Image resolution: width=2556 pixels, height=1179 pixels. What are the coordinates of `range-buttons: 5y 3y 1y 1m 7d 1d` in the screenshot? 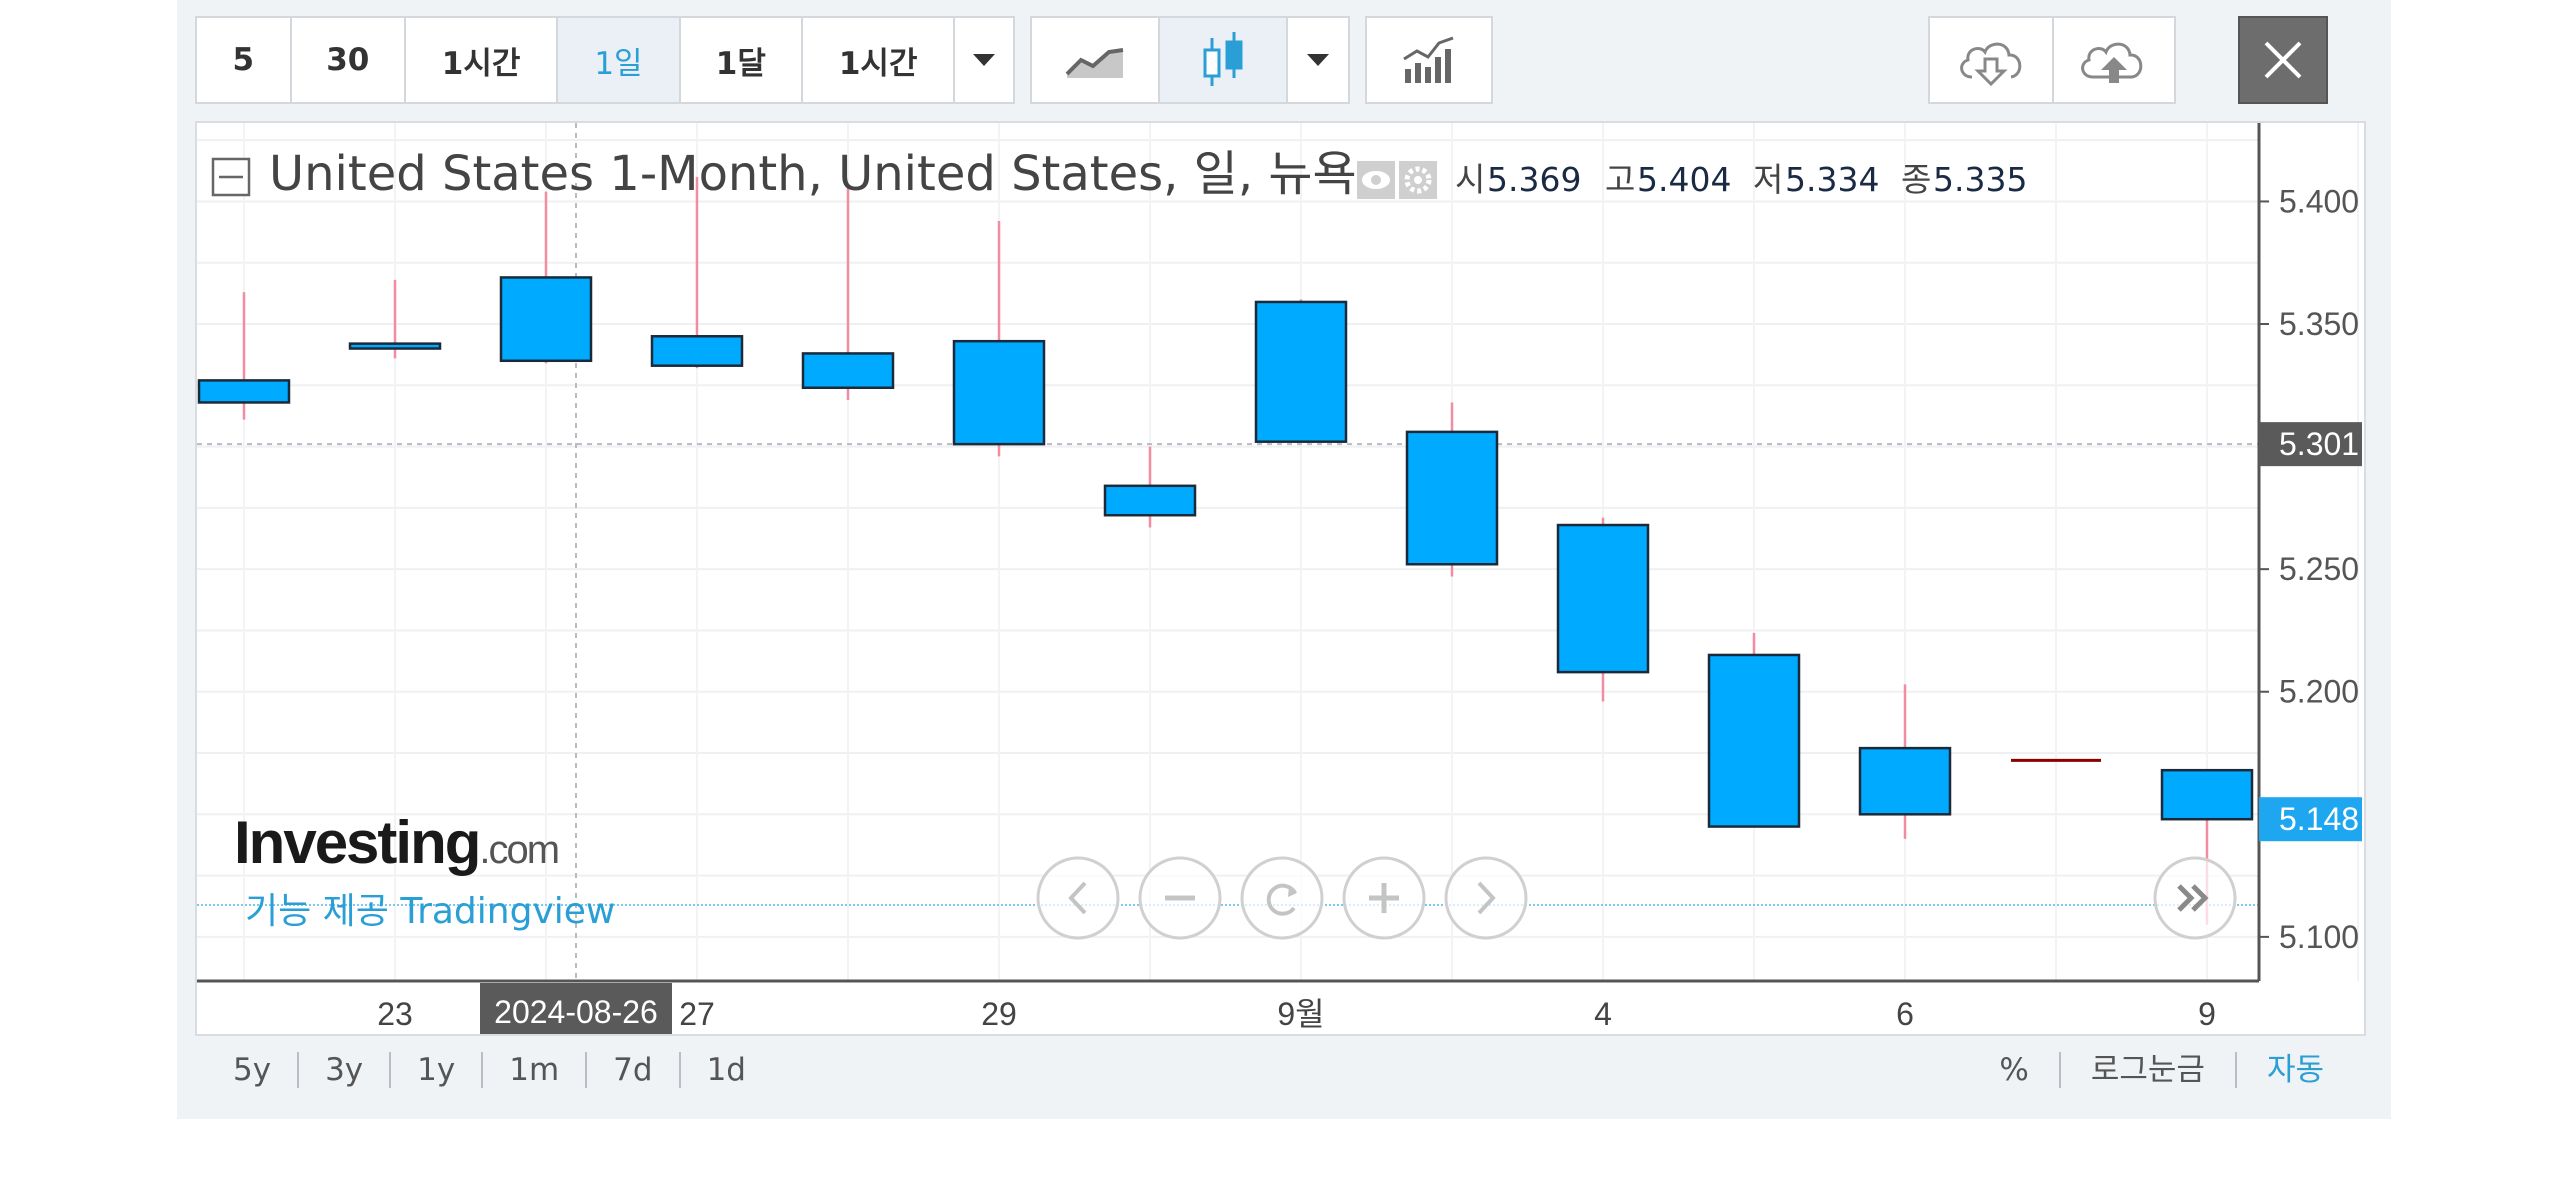 It's located at (483, 1070).